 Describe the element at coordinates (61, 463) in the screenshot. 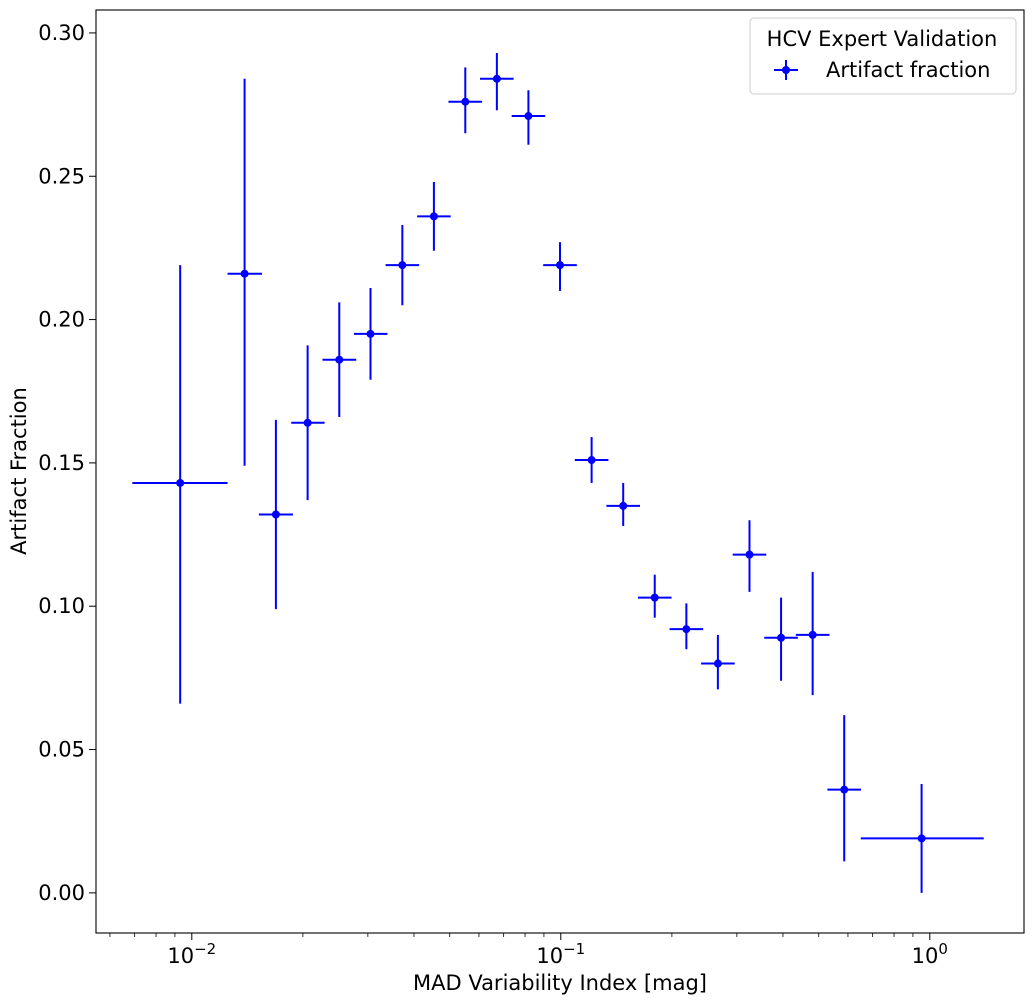

I see `y-tick-label: 0.15` at that location.